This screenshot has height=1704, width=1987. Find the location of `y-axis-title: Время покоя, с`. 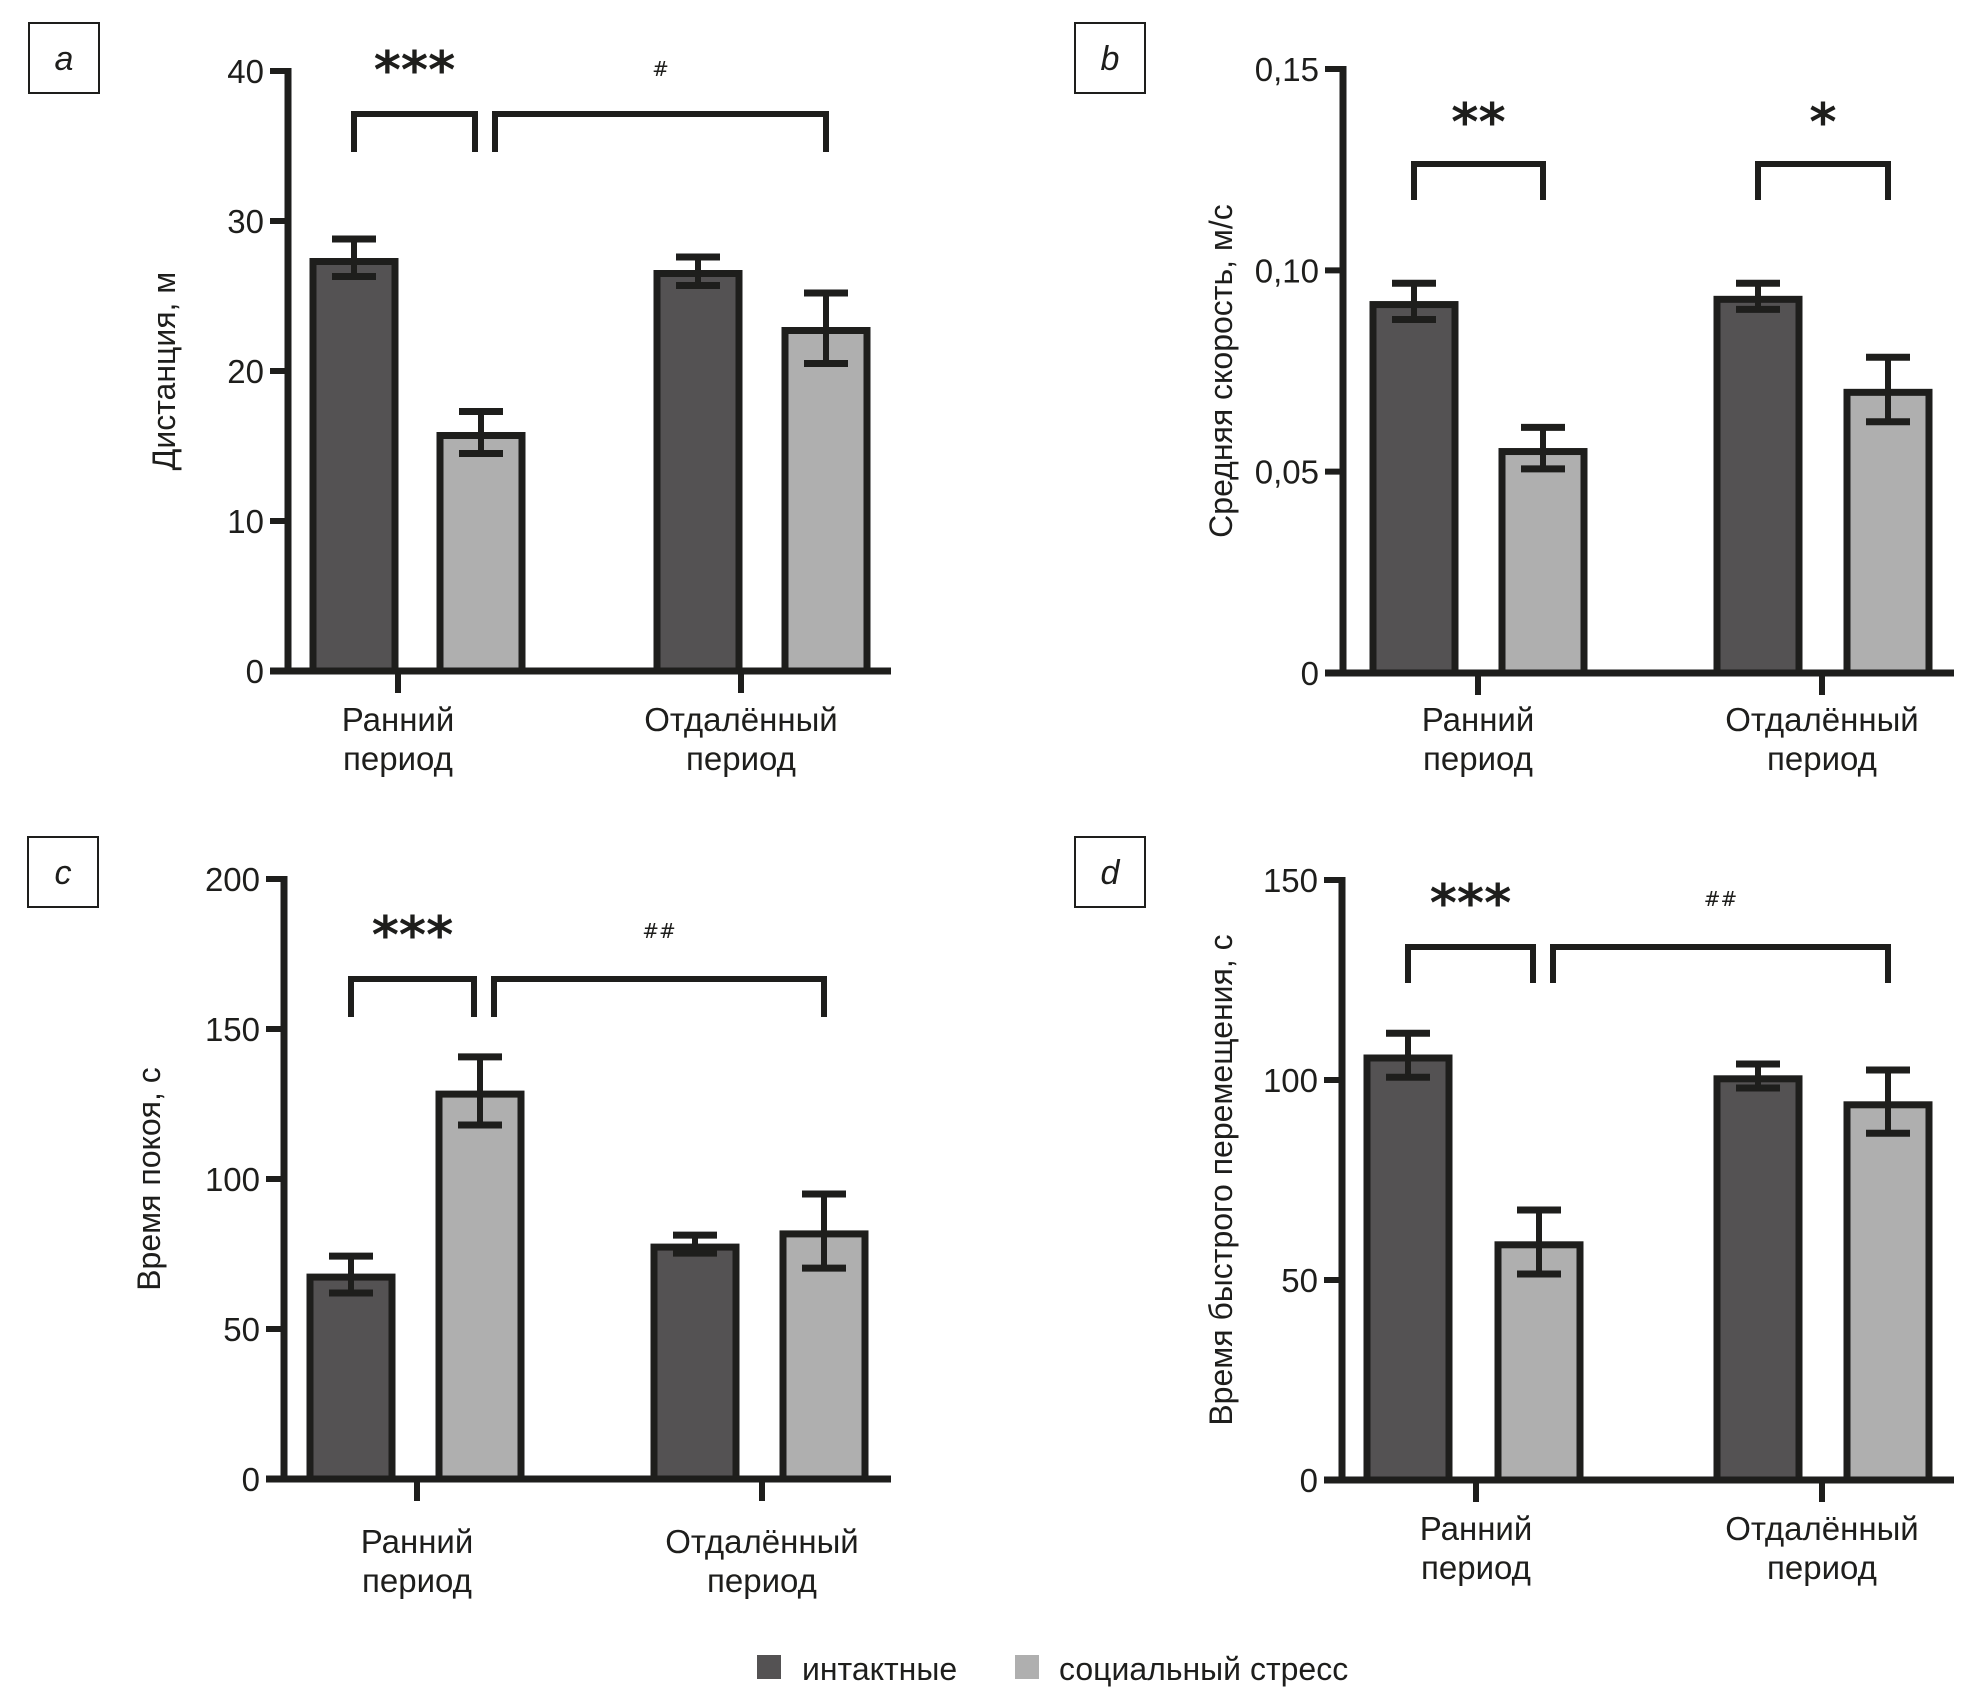

y-axis-title: Время покоя, с is located at coordinates (149, 1179).